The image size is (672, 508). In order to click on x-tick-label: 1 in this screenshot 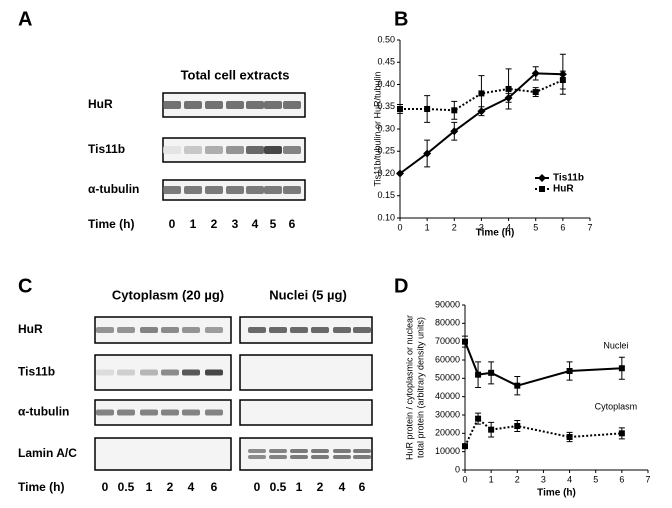, I will do `click(427, 227)`.